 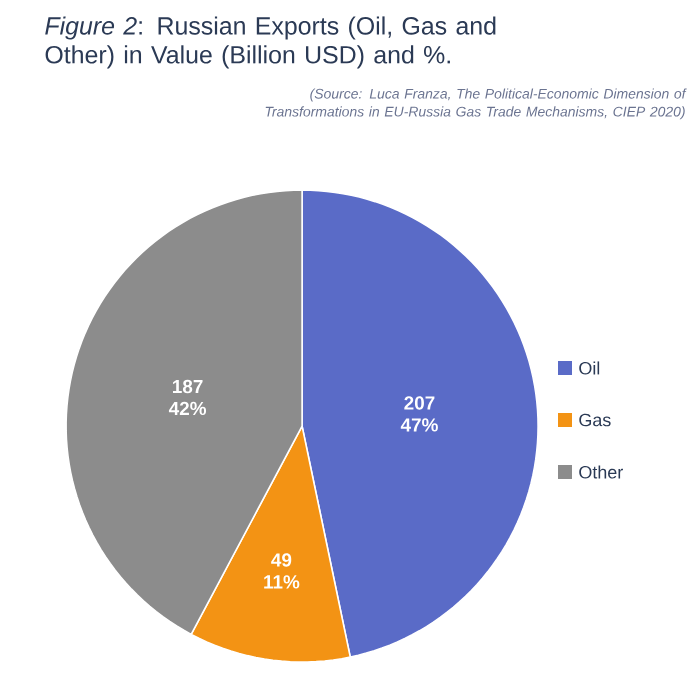 What do you see at coordinates (595, 420) in the screenshot?
I see `legend-label: Gas` at bounding box center [595, 420].